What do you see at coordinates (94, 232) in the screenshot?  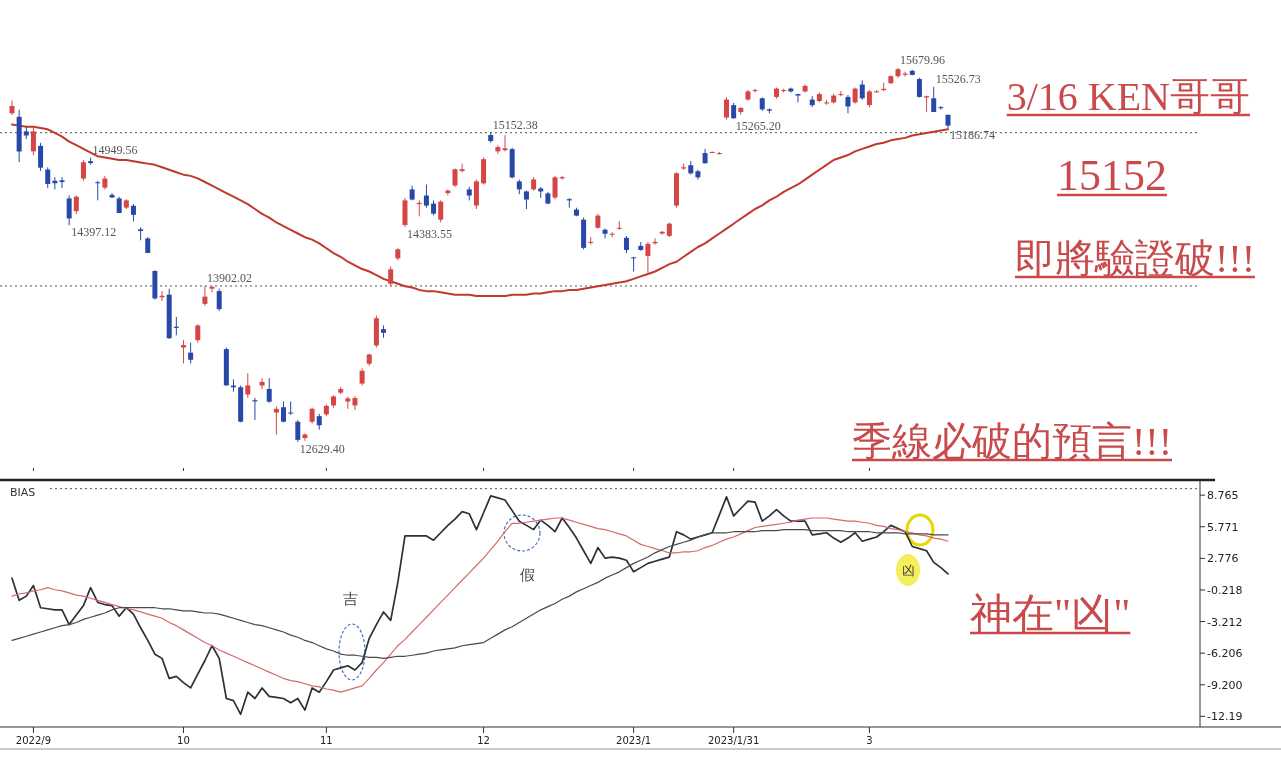 I see `annotation: 14397.12` at bounding box center [94, 232].